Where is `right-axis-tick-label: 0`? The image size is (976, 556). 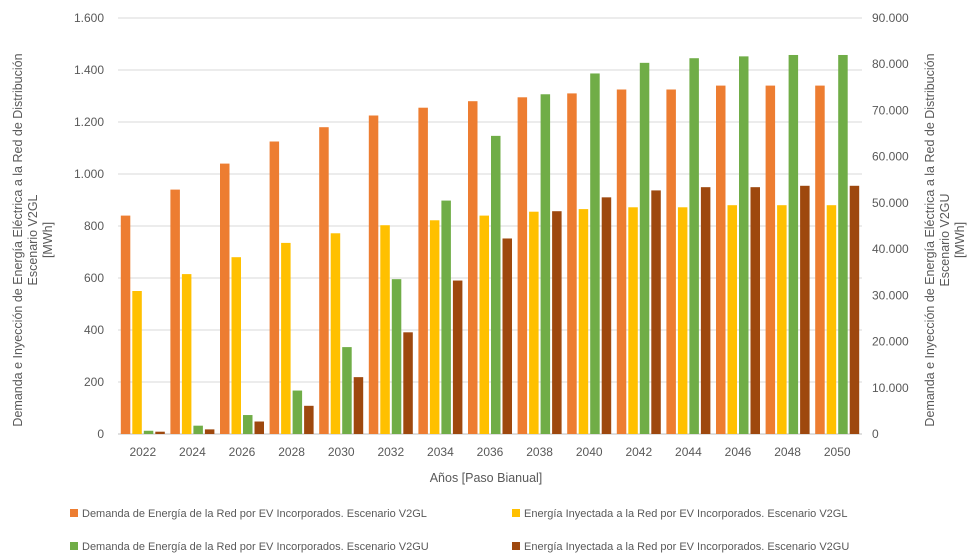
right-axis-tick-label: 0 is located at coordinates (875, 434).